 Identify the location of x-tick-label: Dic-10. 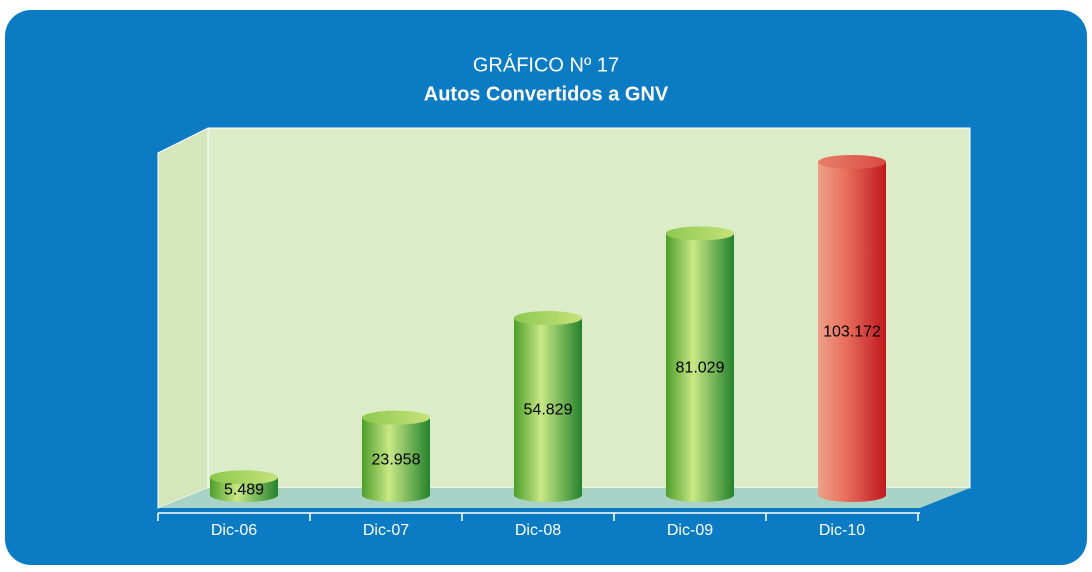
(842, 530).